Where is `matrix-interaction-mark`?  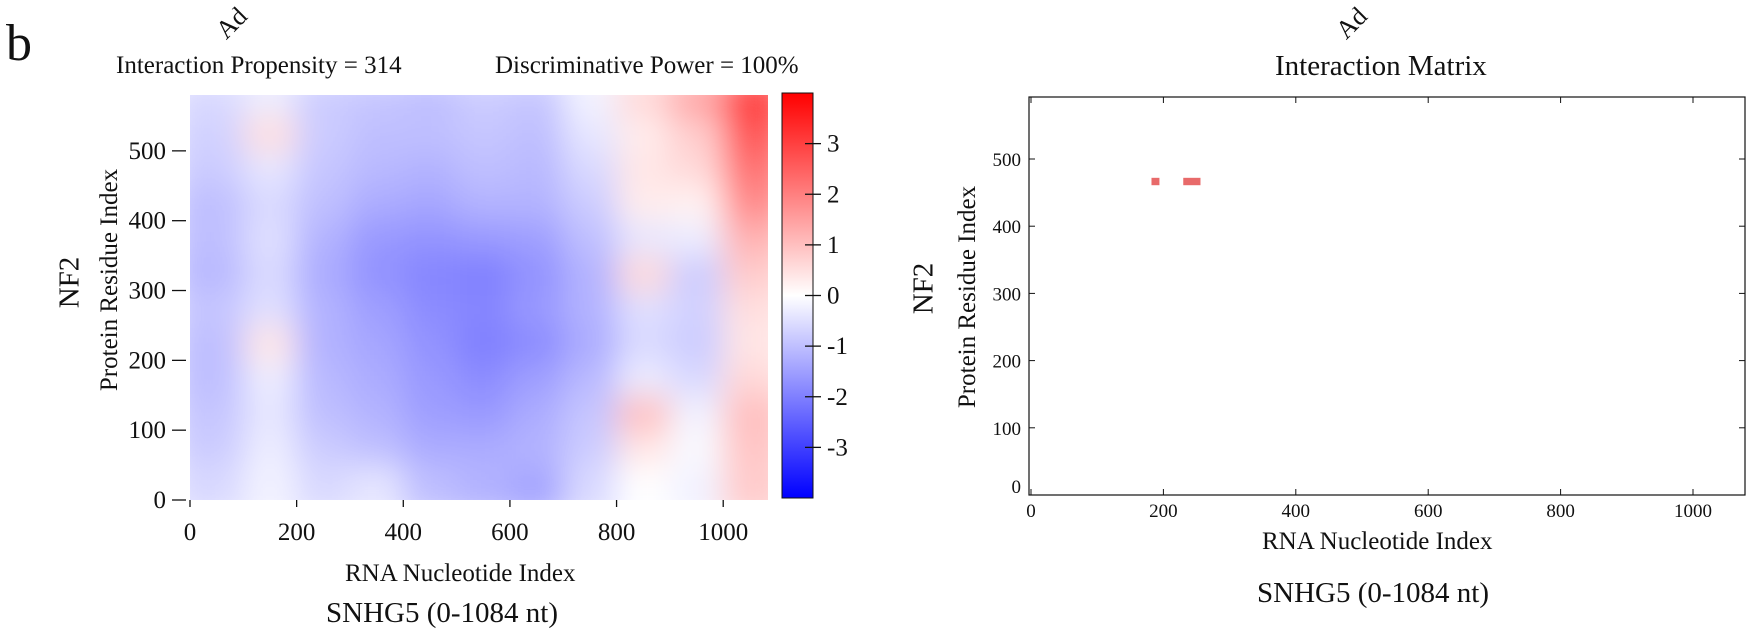 matrix-interaction-mark is located at coordinates (1192, 181).